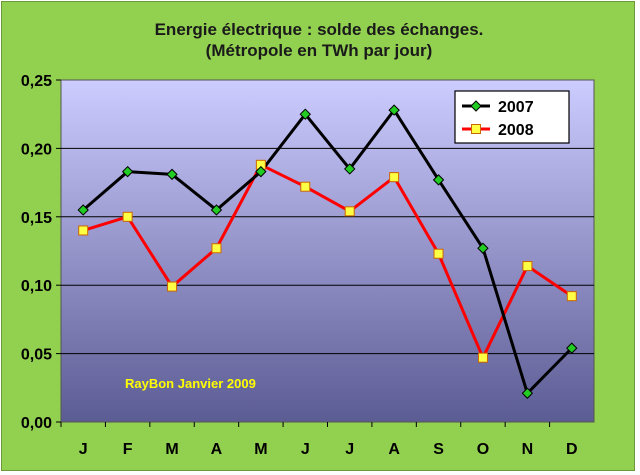 This screenshot has height=475, width=640. What do you see at coordinates (128, 449) in the screenshot?
I see `x-tick-label: F` at bounding box center [128, 449].